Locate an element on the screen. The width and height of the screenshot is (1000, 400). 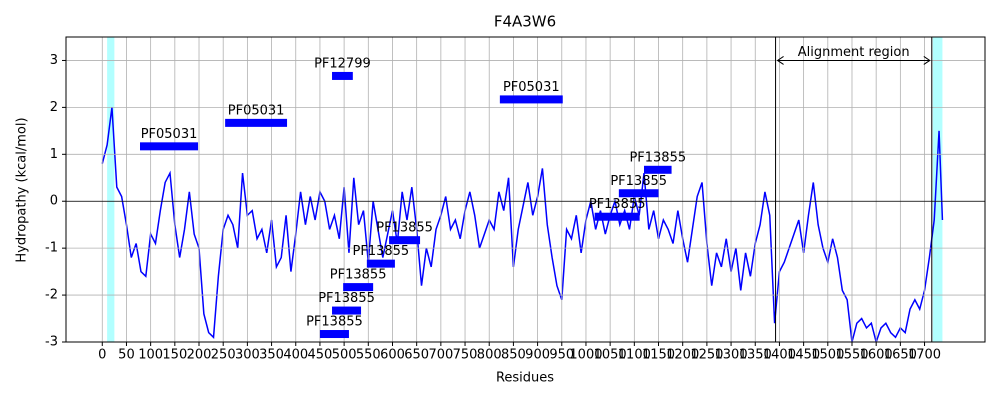
y-tick-label: -2 is located at coordinates (51, 295).